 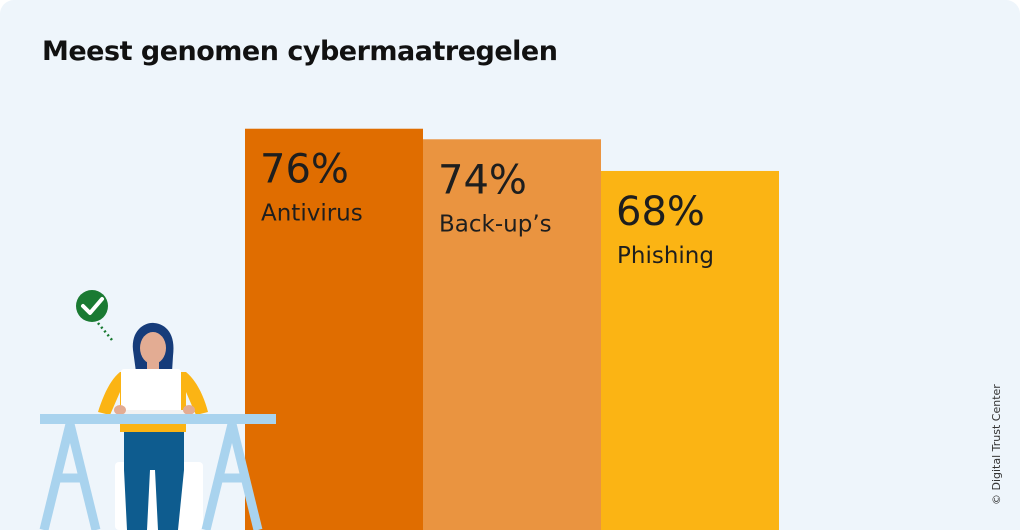 What do you see at coordinates (495, 224) in the screenshot?
I see `bar-category-label: Back-up’s` at bounding box center [495, 224].